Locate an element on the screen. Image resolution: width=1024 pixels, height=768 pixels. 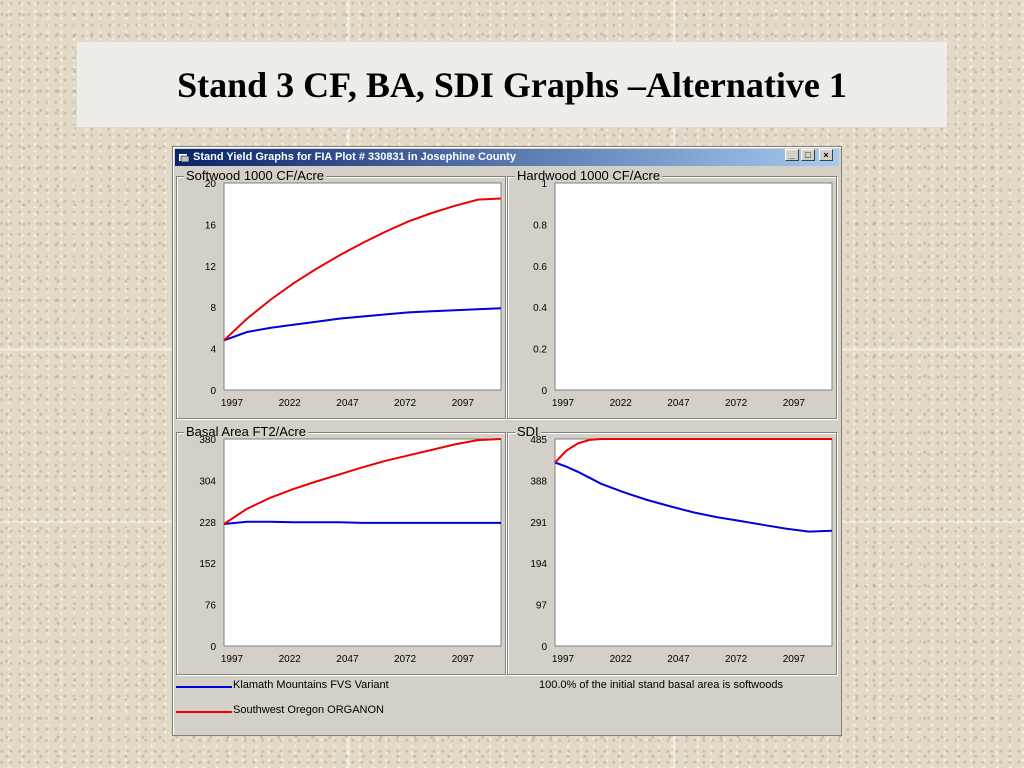
legend-fvs-swatch is located at coordinates (204, 687).